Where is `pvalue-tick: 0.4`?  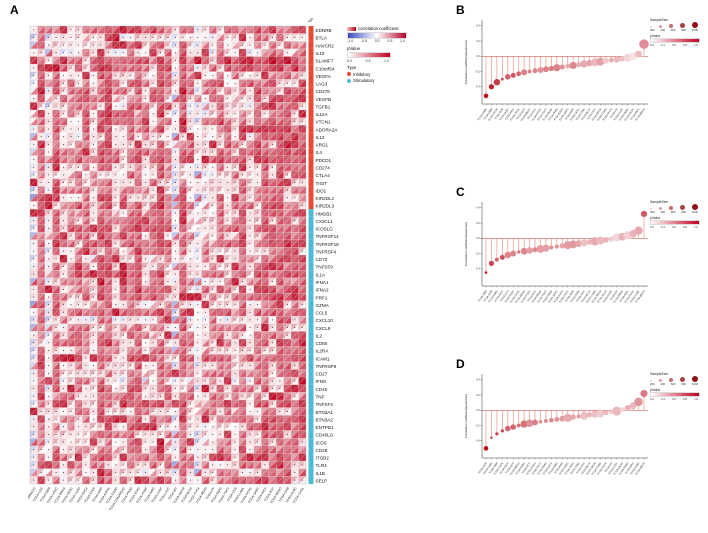
pvalue-tick: 0.4 is located at coordinates (663, 45).